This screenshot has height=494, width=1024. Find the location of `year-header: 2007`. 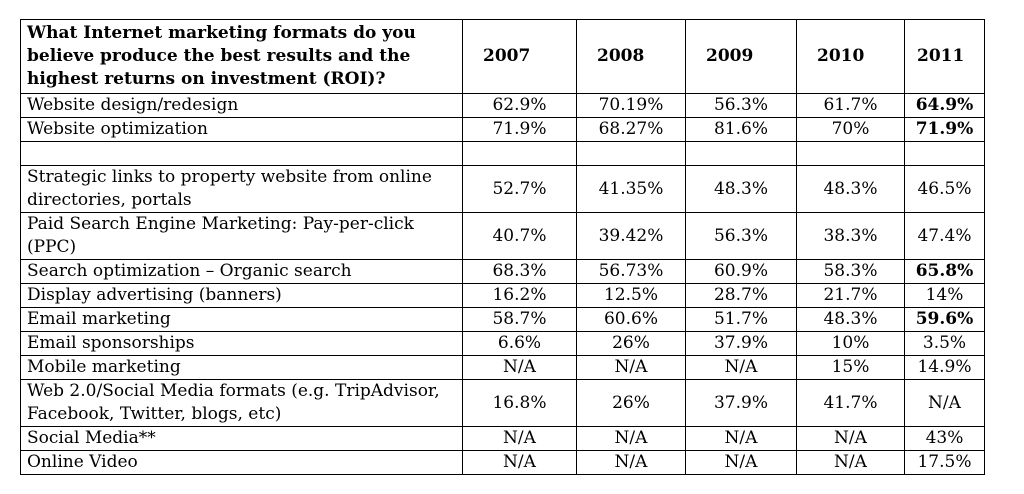

year-header: 2007 is located at coordinates (519, 56).